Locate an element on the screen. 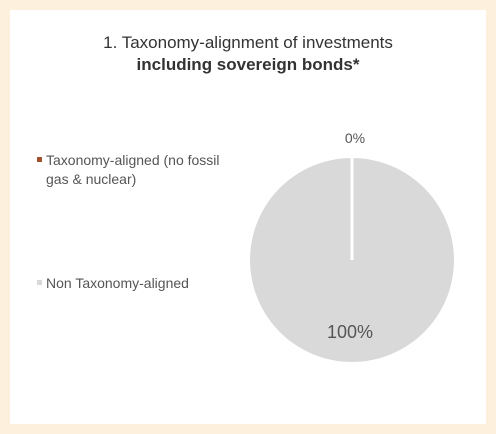 The width and height of the screenshot is (496, 434). legend-label-non-taxonomy-aligned: Non Taxonomy-aligned is located at coordinates (117, 283).